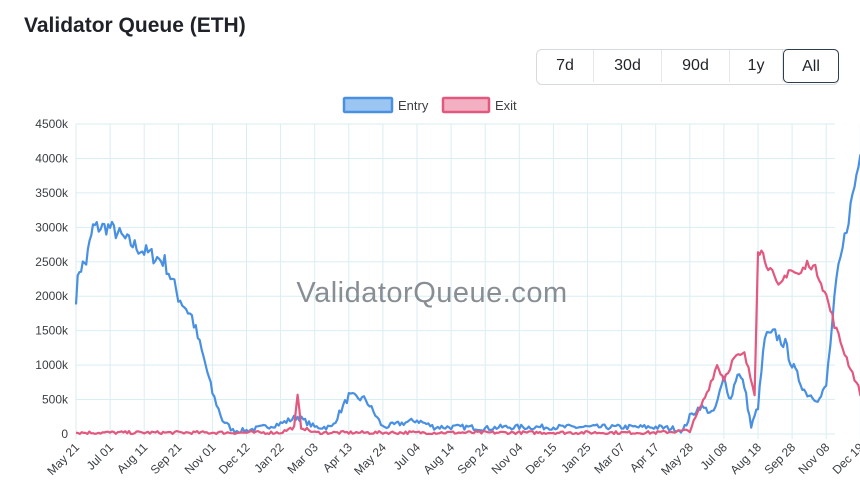  I want to click on x-tick-label: Dec 12, so click(234, 458).